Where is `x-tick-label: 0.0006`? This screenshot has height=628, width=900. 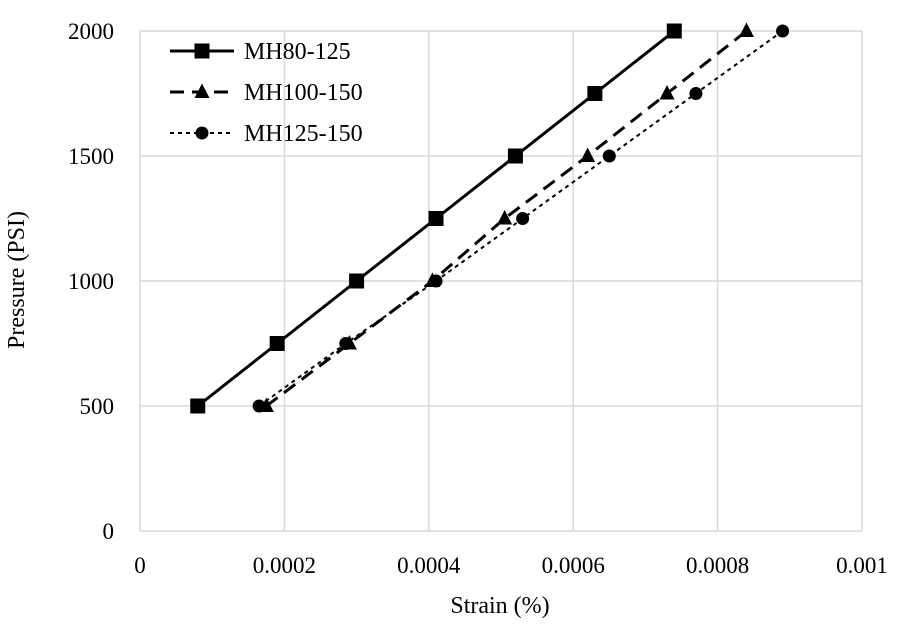
x-tick-label: 0.0006 is located at coordinates (573, 565).